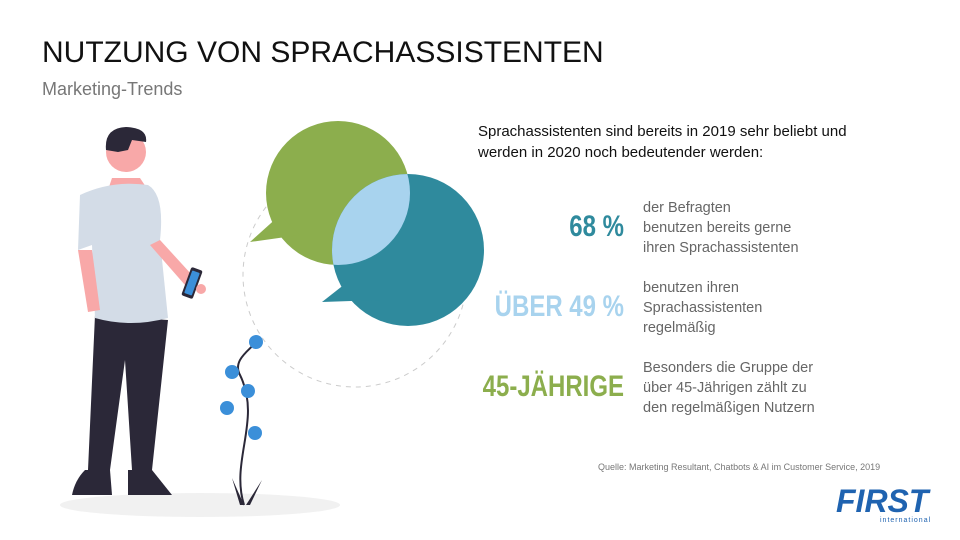 This screenshot has width=960, height=540. Describe the element at coordinates (905, 520) in the screenshot. I see `logo-tagline: international` at that location.